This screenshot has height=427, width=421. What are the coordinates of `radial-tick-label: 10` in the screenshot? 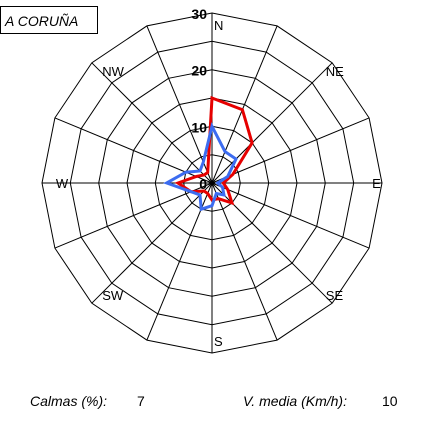 It's located at (199, 127).